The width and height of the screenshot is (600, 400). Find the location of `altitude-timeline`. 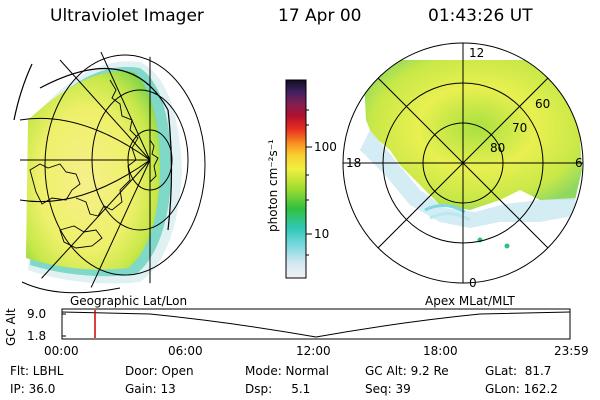

altitude-timeline is located at coordinates (316, 324).